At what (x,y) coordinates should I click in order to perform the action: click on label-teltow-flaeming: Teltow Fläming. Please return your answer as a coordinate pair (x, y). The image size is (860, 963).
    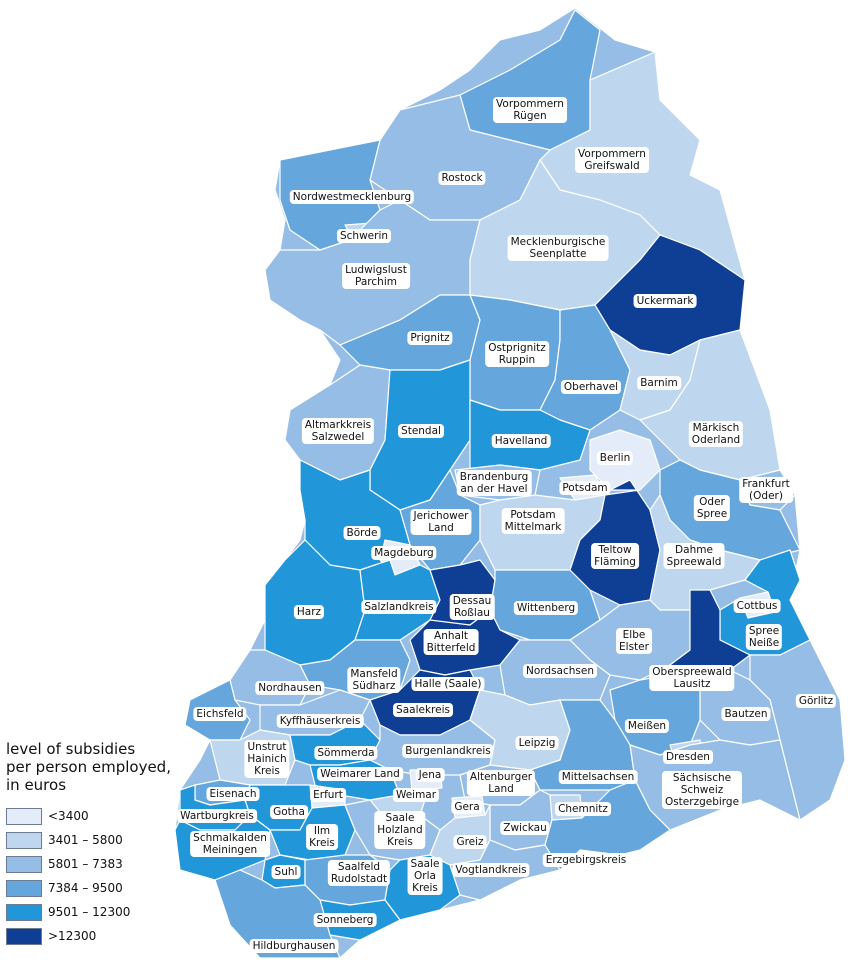
    Looking at the image, I should click on (615, 556).